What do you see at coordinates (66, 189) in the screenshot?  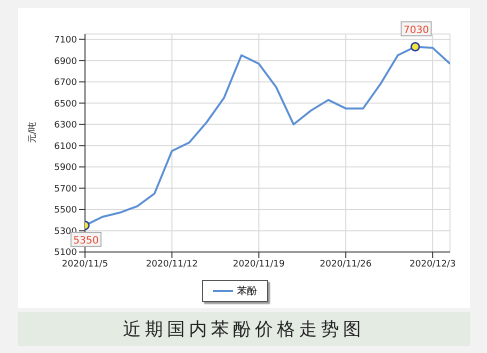 I see `y-tick-label: 5700` at bounding box center [66, 189].